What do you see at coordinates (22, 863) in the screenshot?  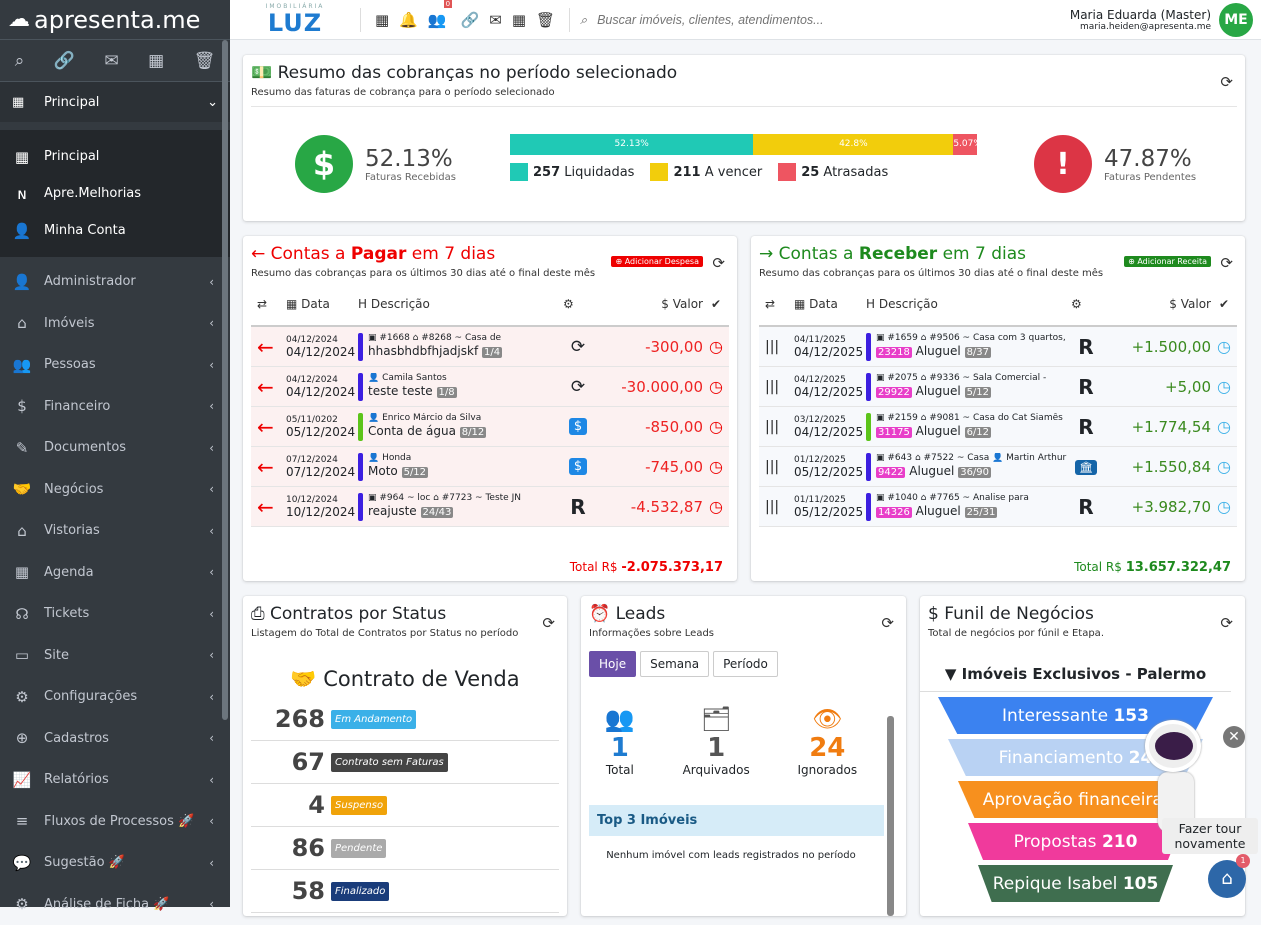 I see `comments-icon: 💬` at bounding box center [22, 863].